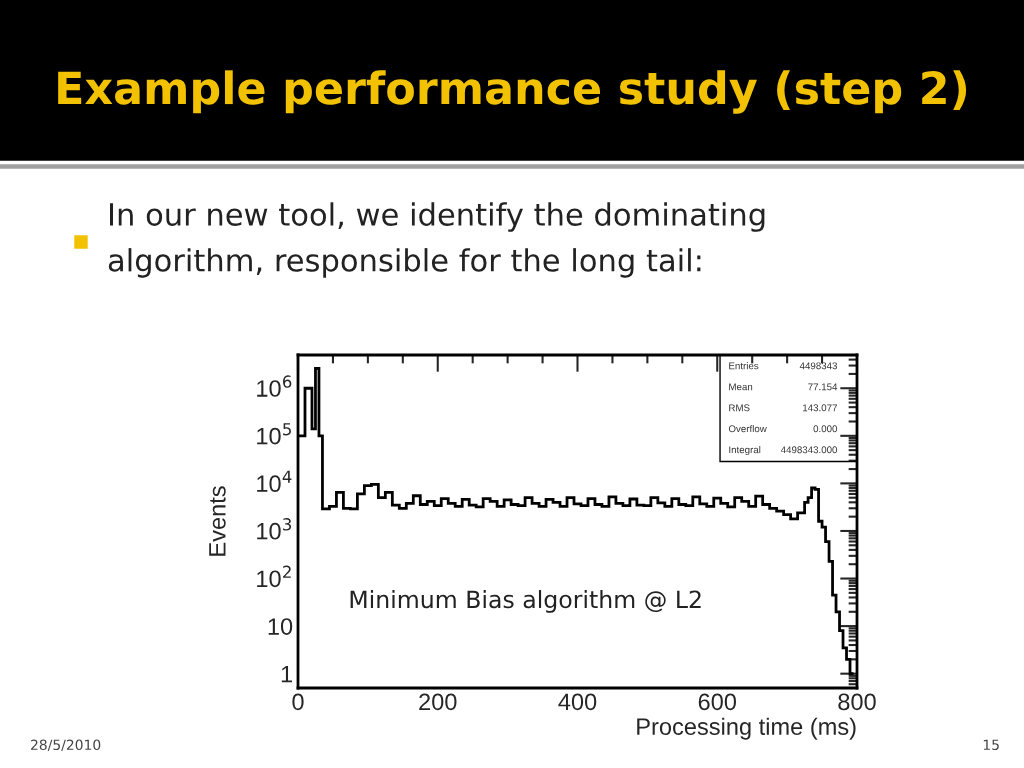  I want to click on x-tick-label: 400, so click(577, 702).